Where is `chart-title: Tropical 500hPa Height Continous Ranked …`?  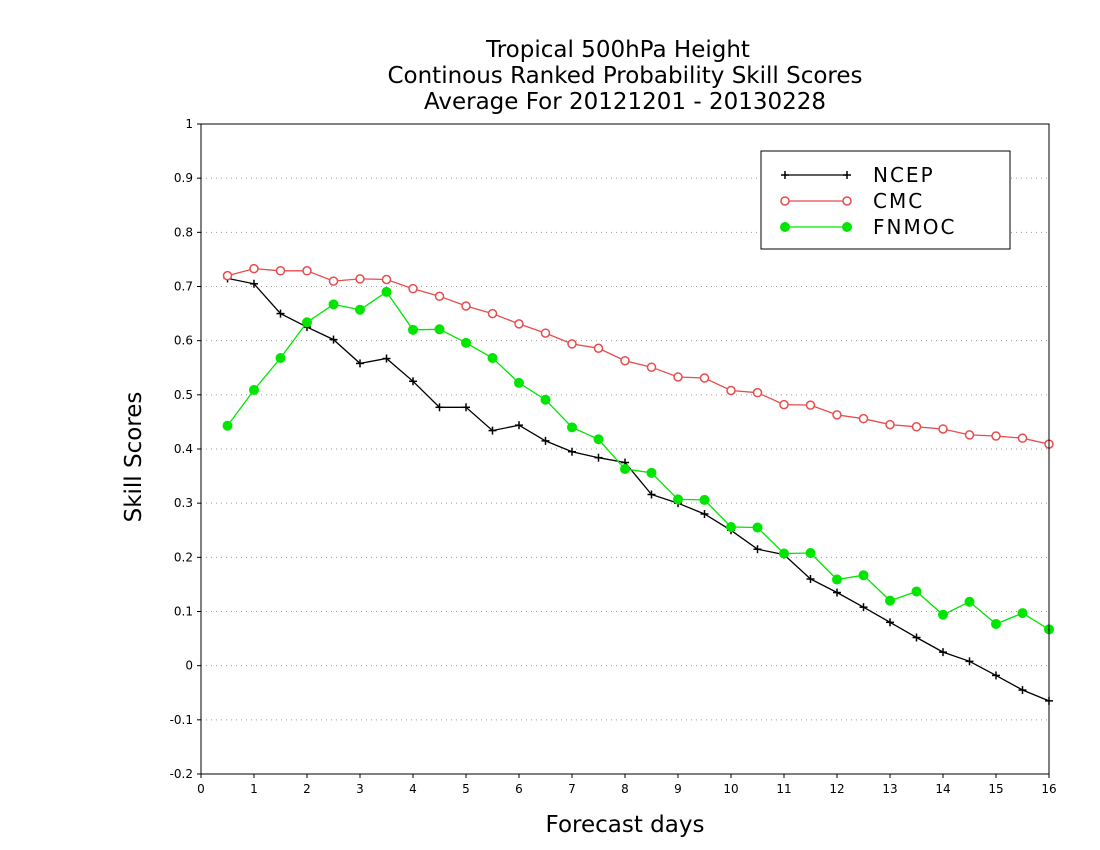
chart-title: Tropical 500hPa Height Continous Ranked … is located at coordinates (624, 76).